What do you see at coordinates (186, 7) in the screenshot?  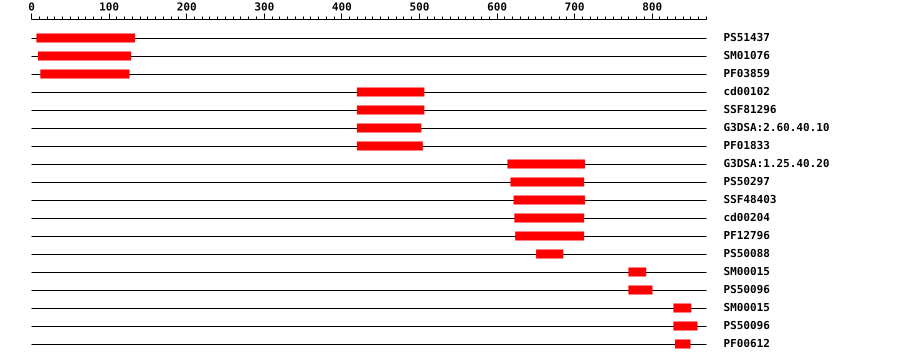 I see `x-tick-label: 200` at bounding box center [186, 7].